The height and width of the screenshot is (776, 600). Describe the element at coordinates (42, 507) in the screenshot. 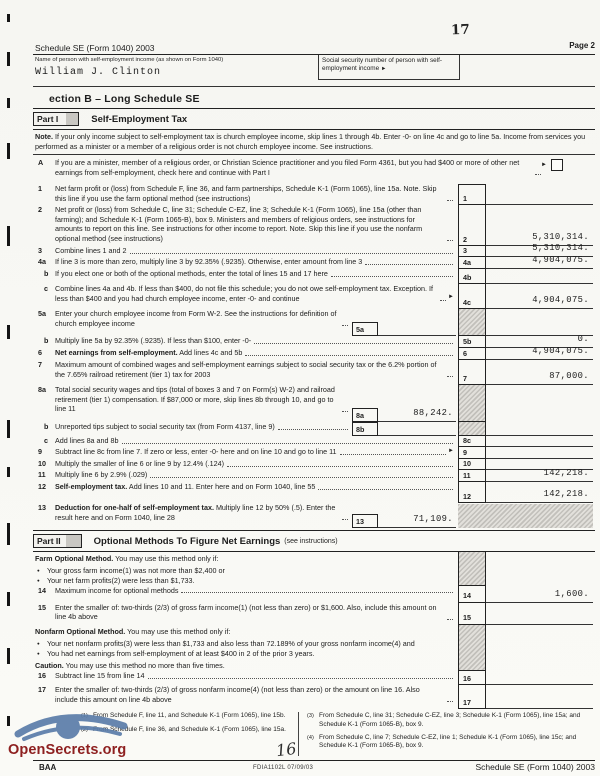

I see `line-number: 13` at that location.